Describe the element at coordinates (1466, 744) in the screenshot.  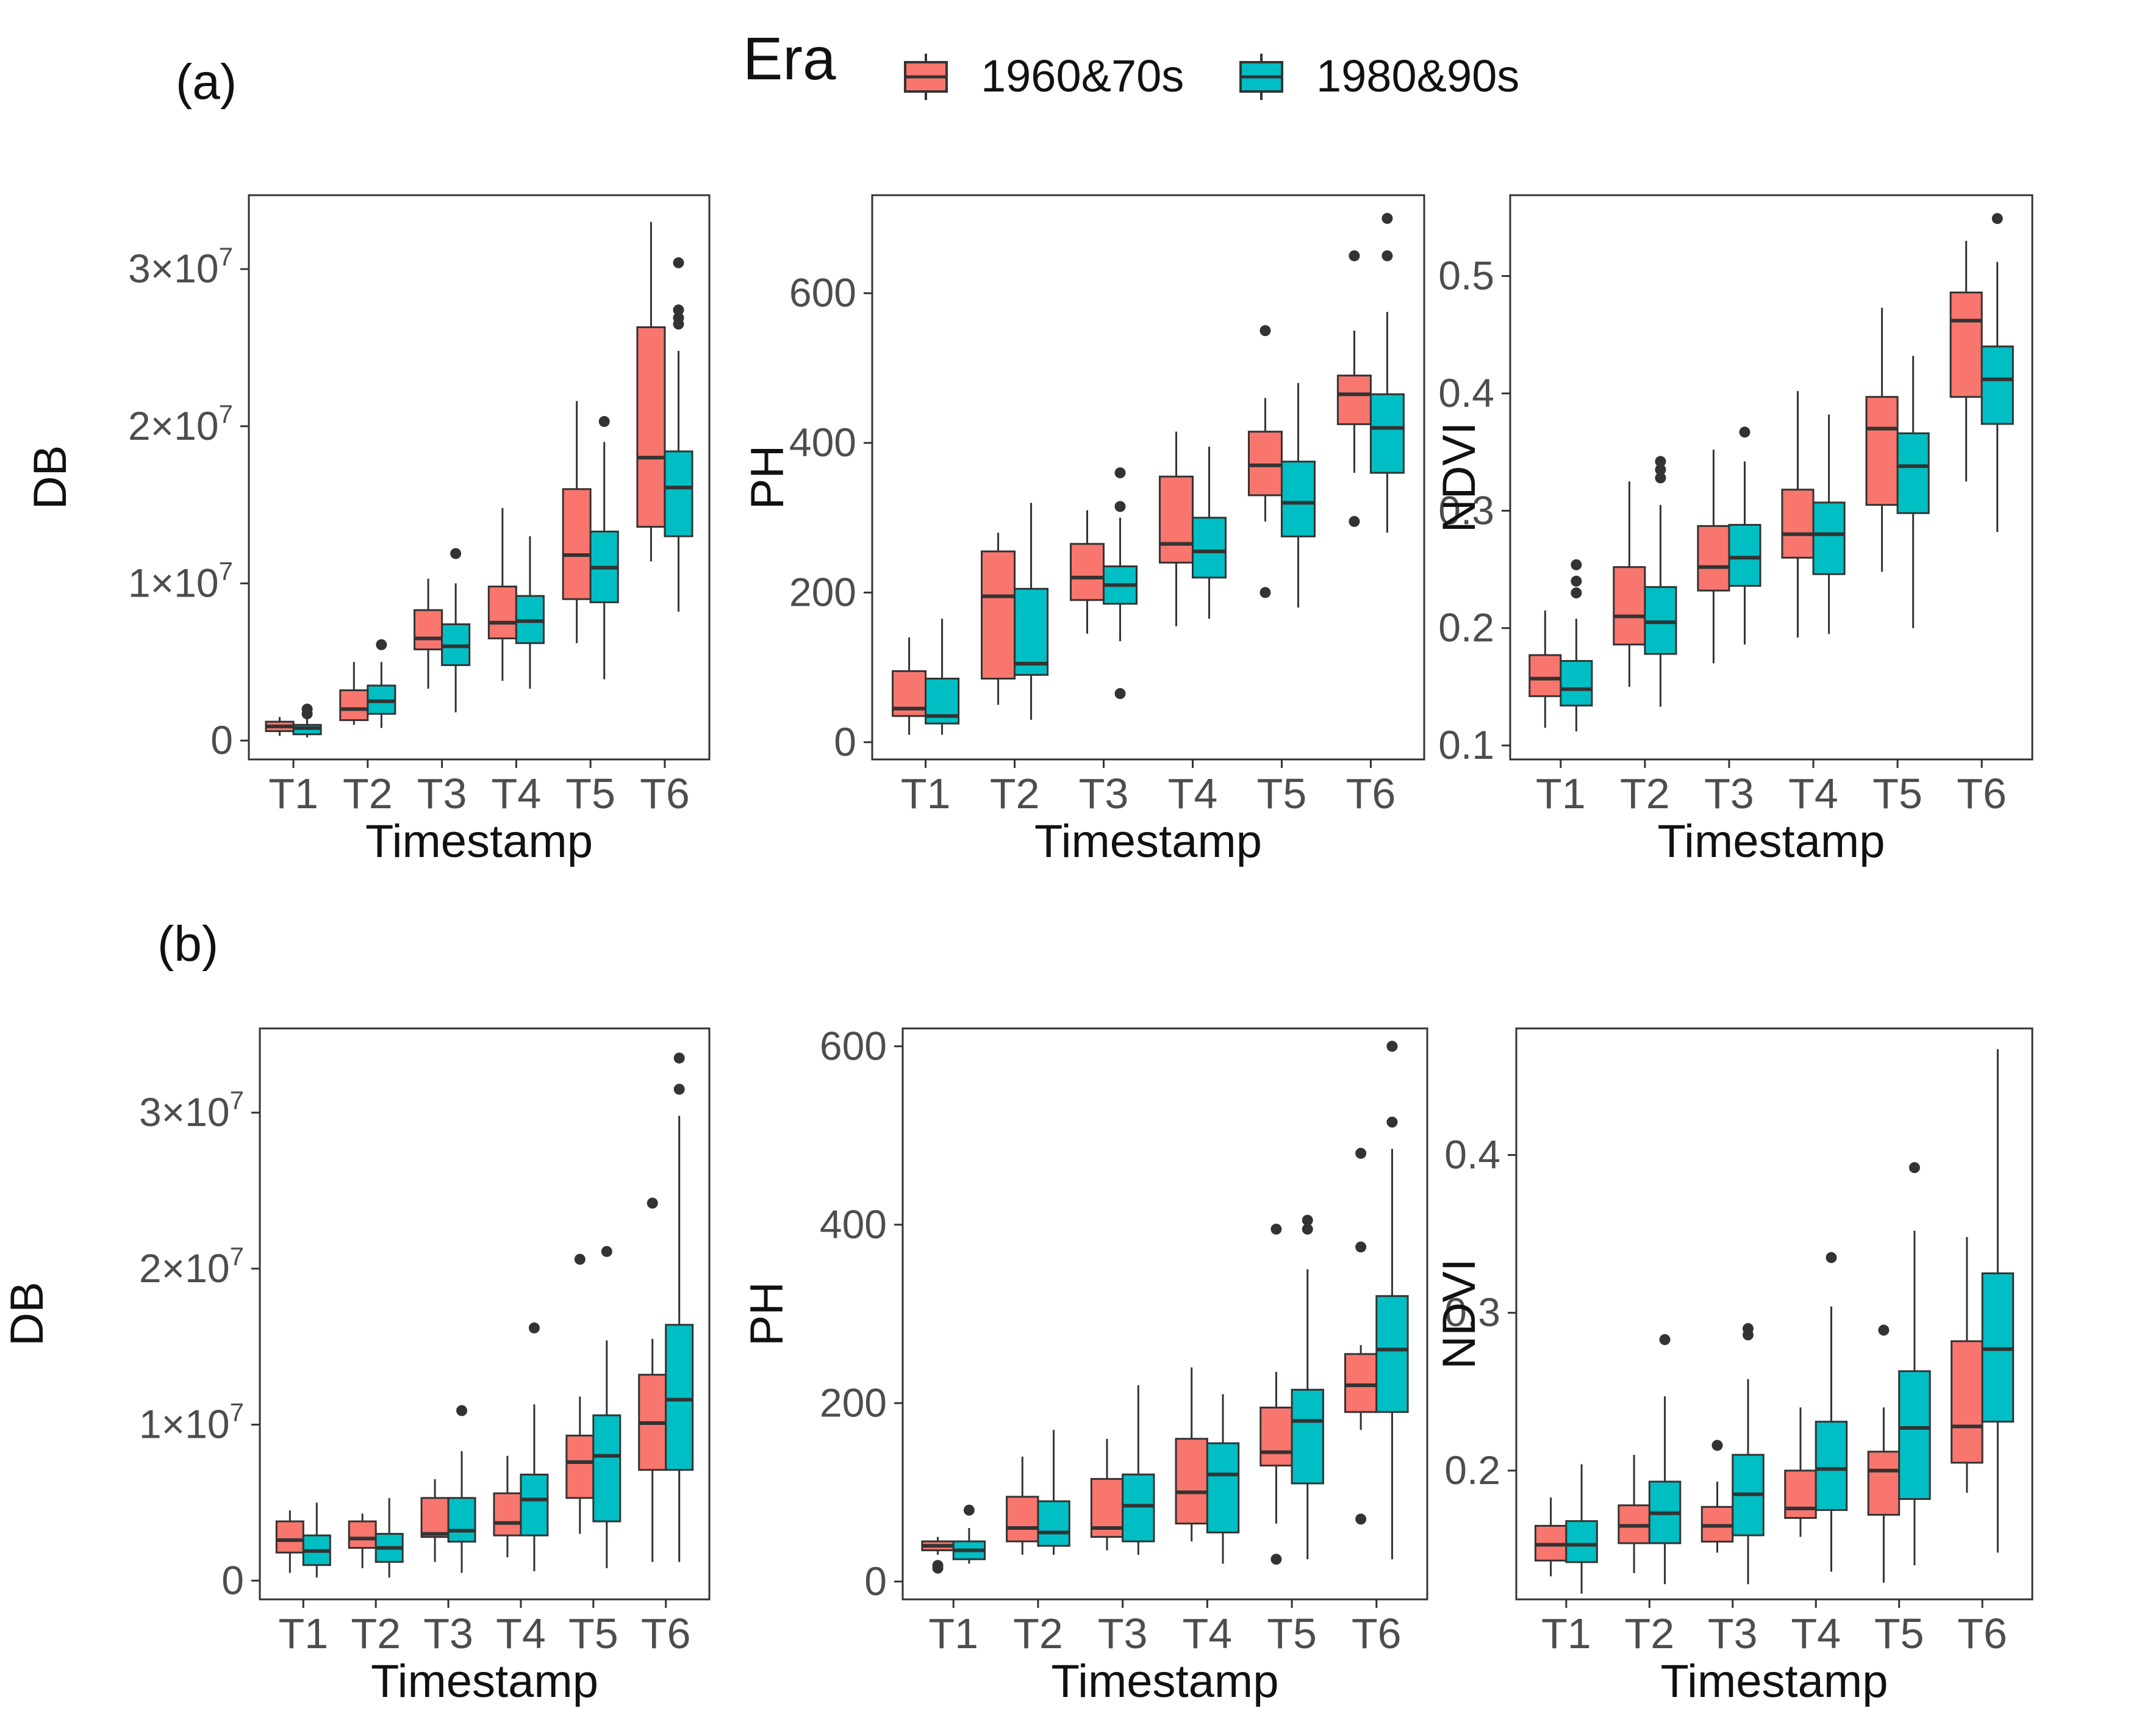
I see `y-tick-label: 0.1` at that location.